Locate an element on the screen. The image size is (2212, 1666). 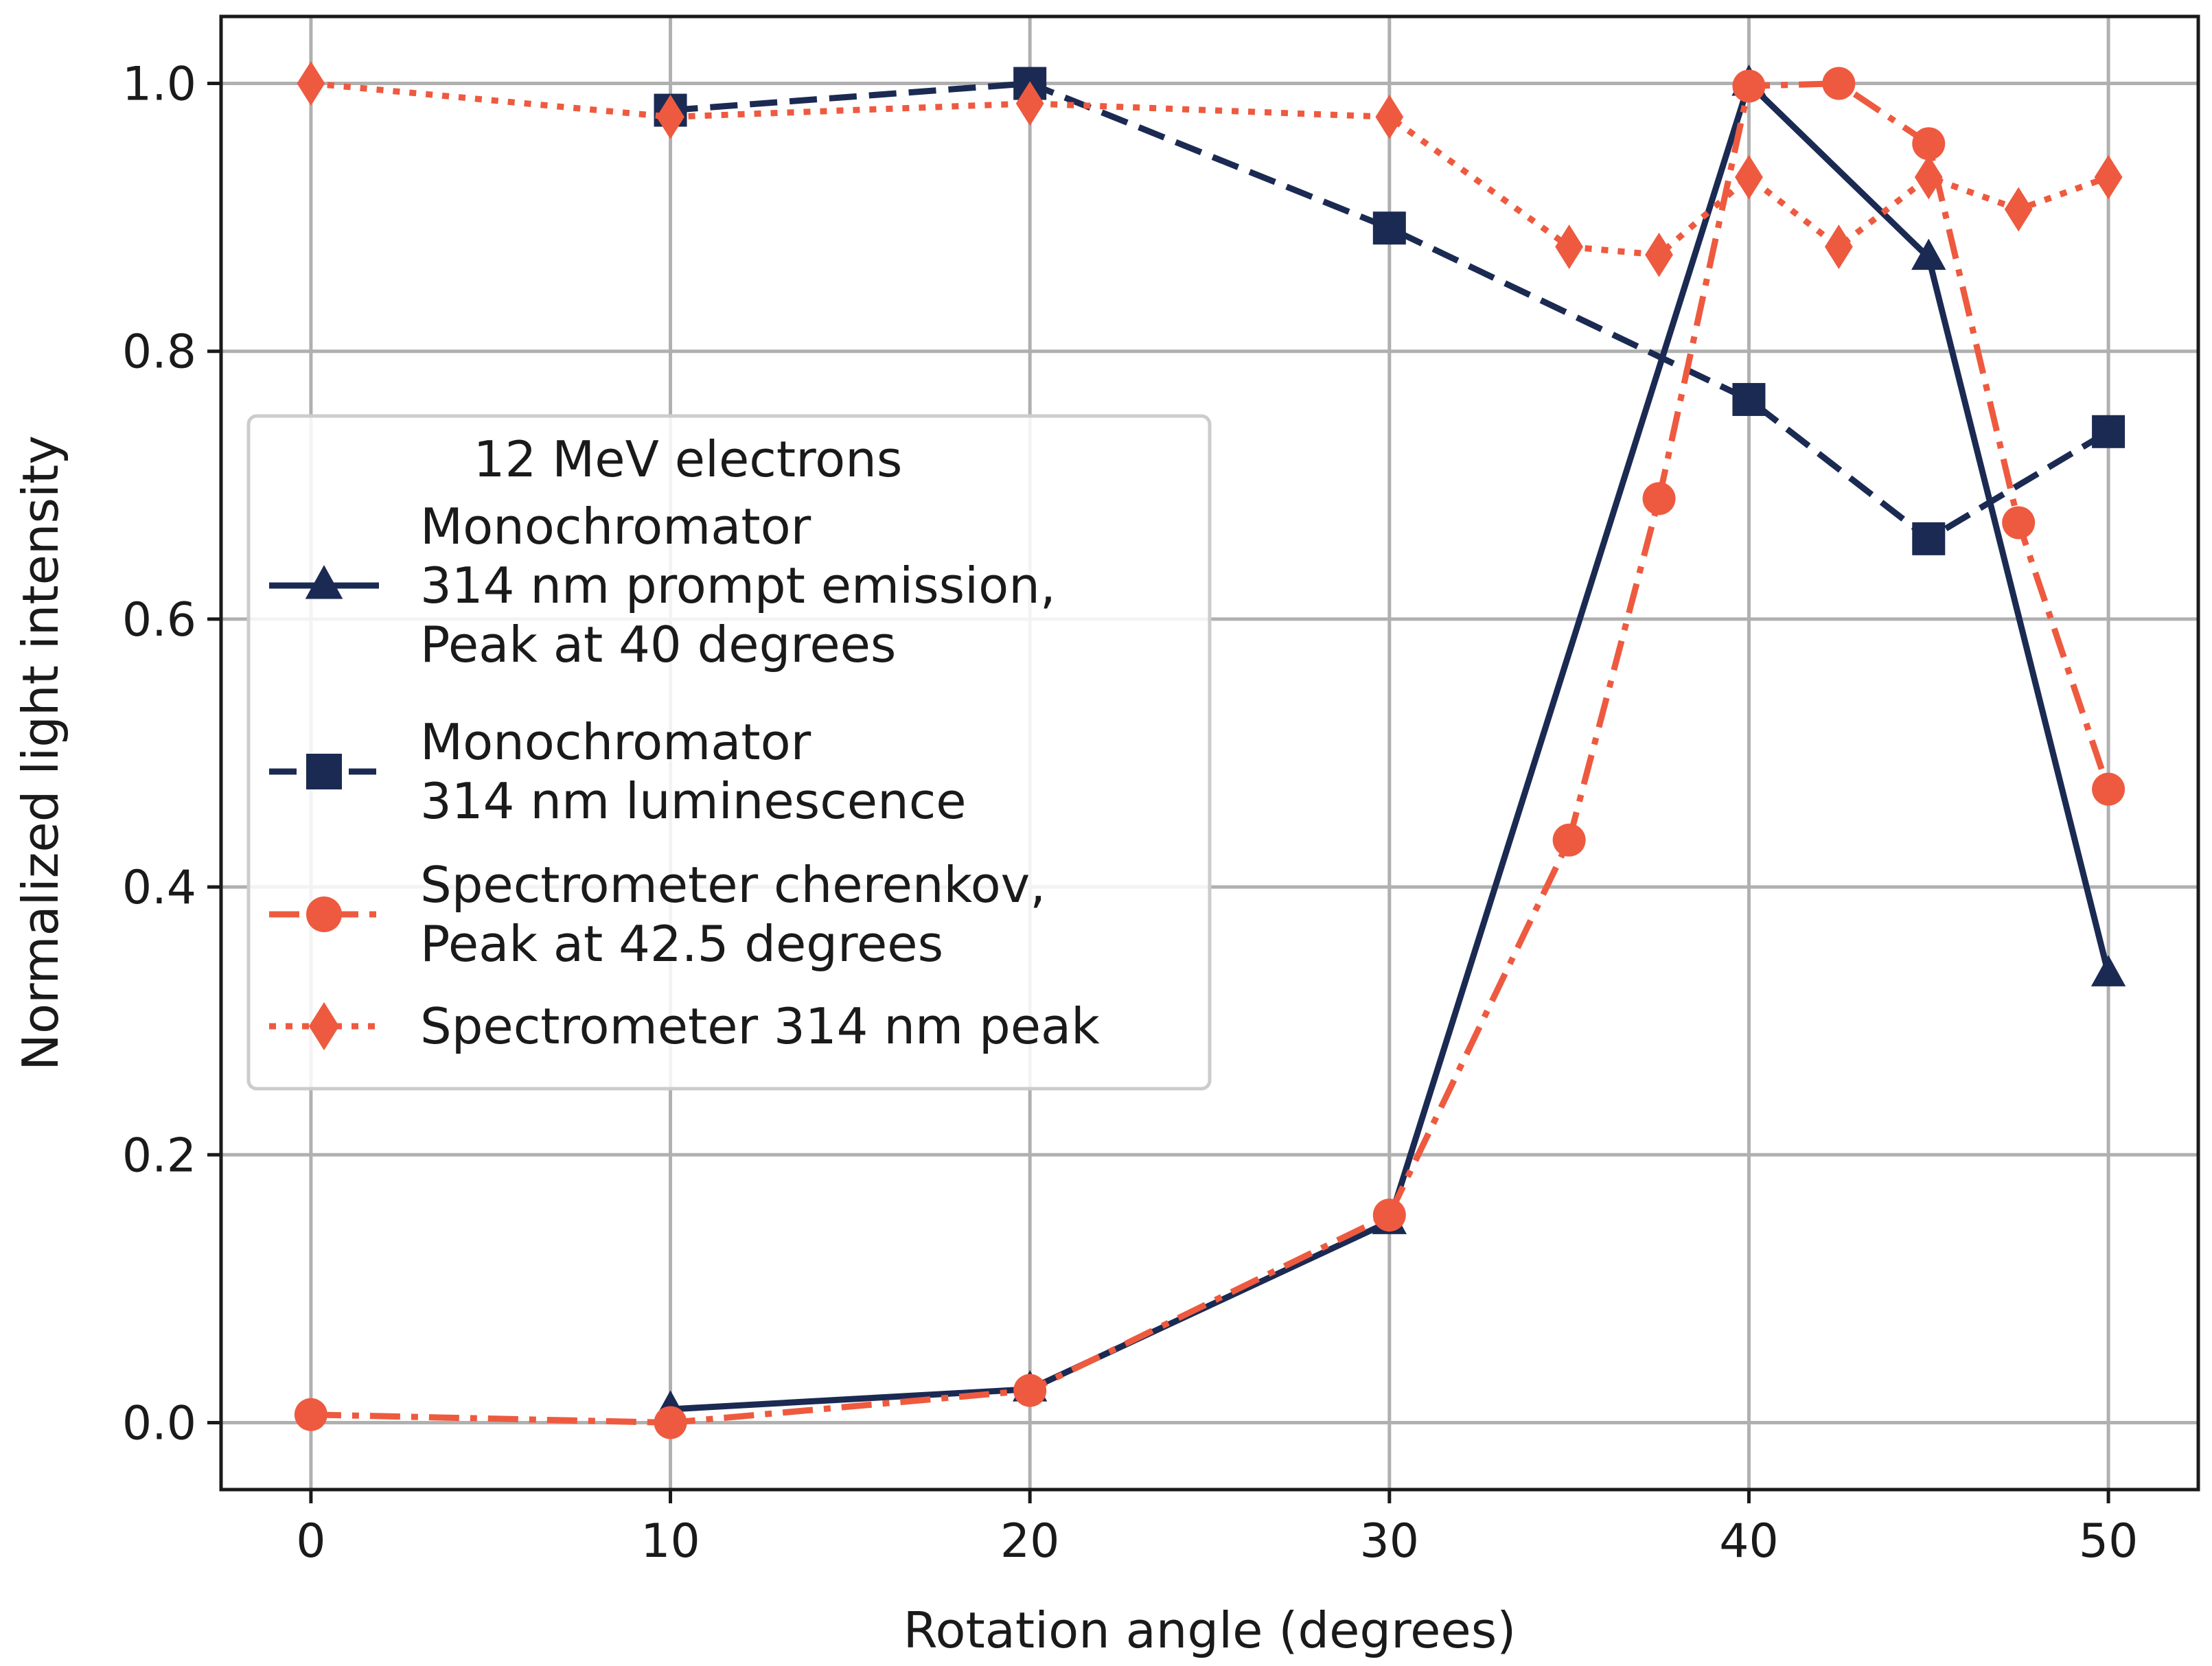
legend-title: 12 MeV electrons is located at coordinates (688, 459).